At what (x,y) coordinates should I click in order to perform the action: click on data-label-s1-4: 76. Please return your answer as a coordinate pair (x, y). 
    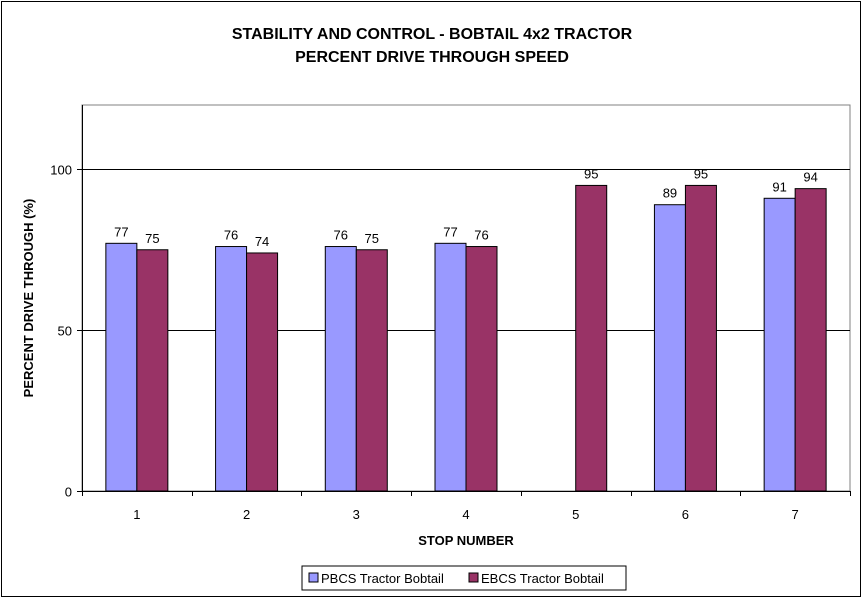
    Looking at the image, I should click on (481, 235).